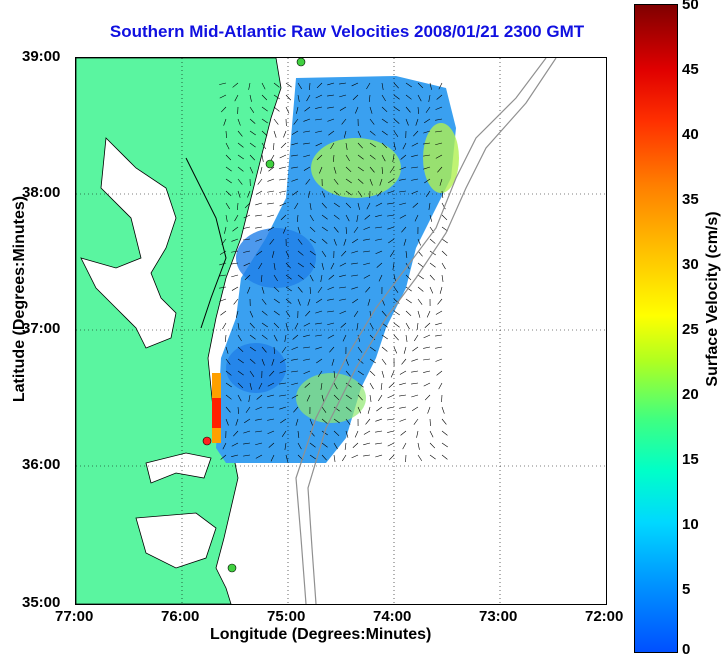  I want to click on y-tick: 35:00, so click(41, 602).